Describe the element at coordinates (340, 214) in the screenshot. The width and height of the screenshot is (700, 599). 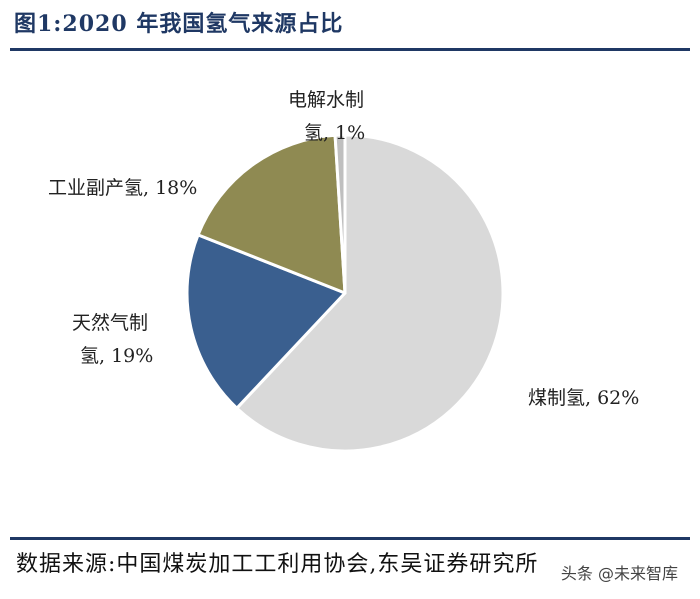
I see `pie-slice-electrolysis` at that location.